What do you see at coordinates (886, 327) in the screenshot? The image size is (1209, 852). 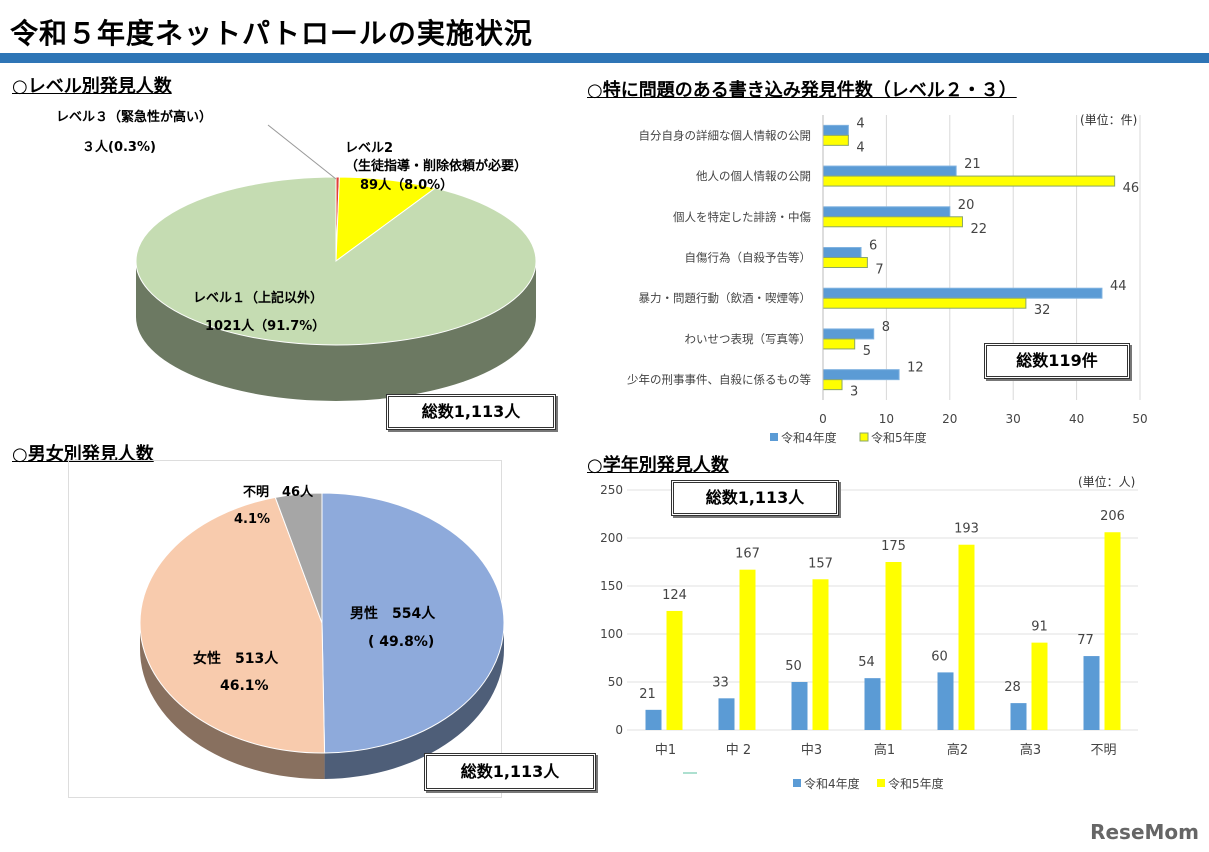 I see `data-label: 8` at bounding box center [886, 327].